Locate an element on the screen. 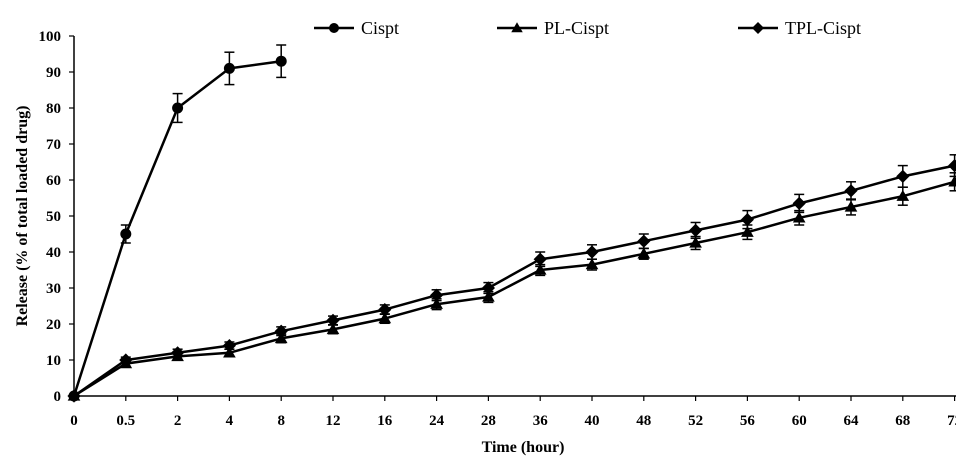 This screenshot has width=956, height=456. x-tick-label-36: 36 is located at coordinates (541, 421).